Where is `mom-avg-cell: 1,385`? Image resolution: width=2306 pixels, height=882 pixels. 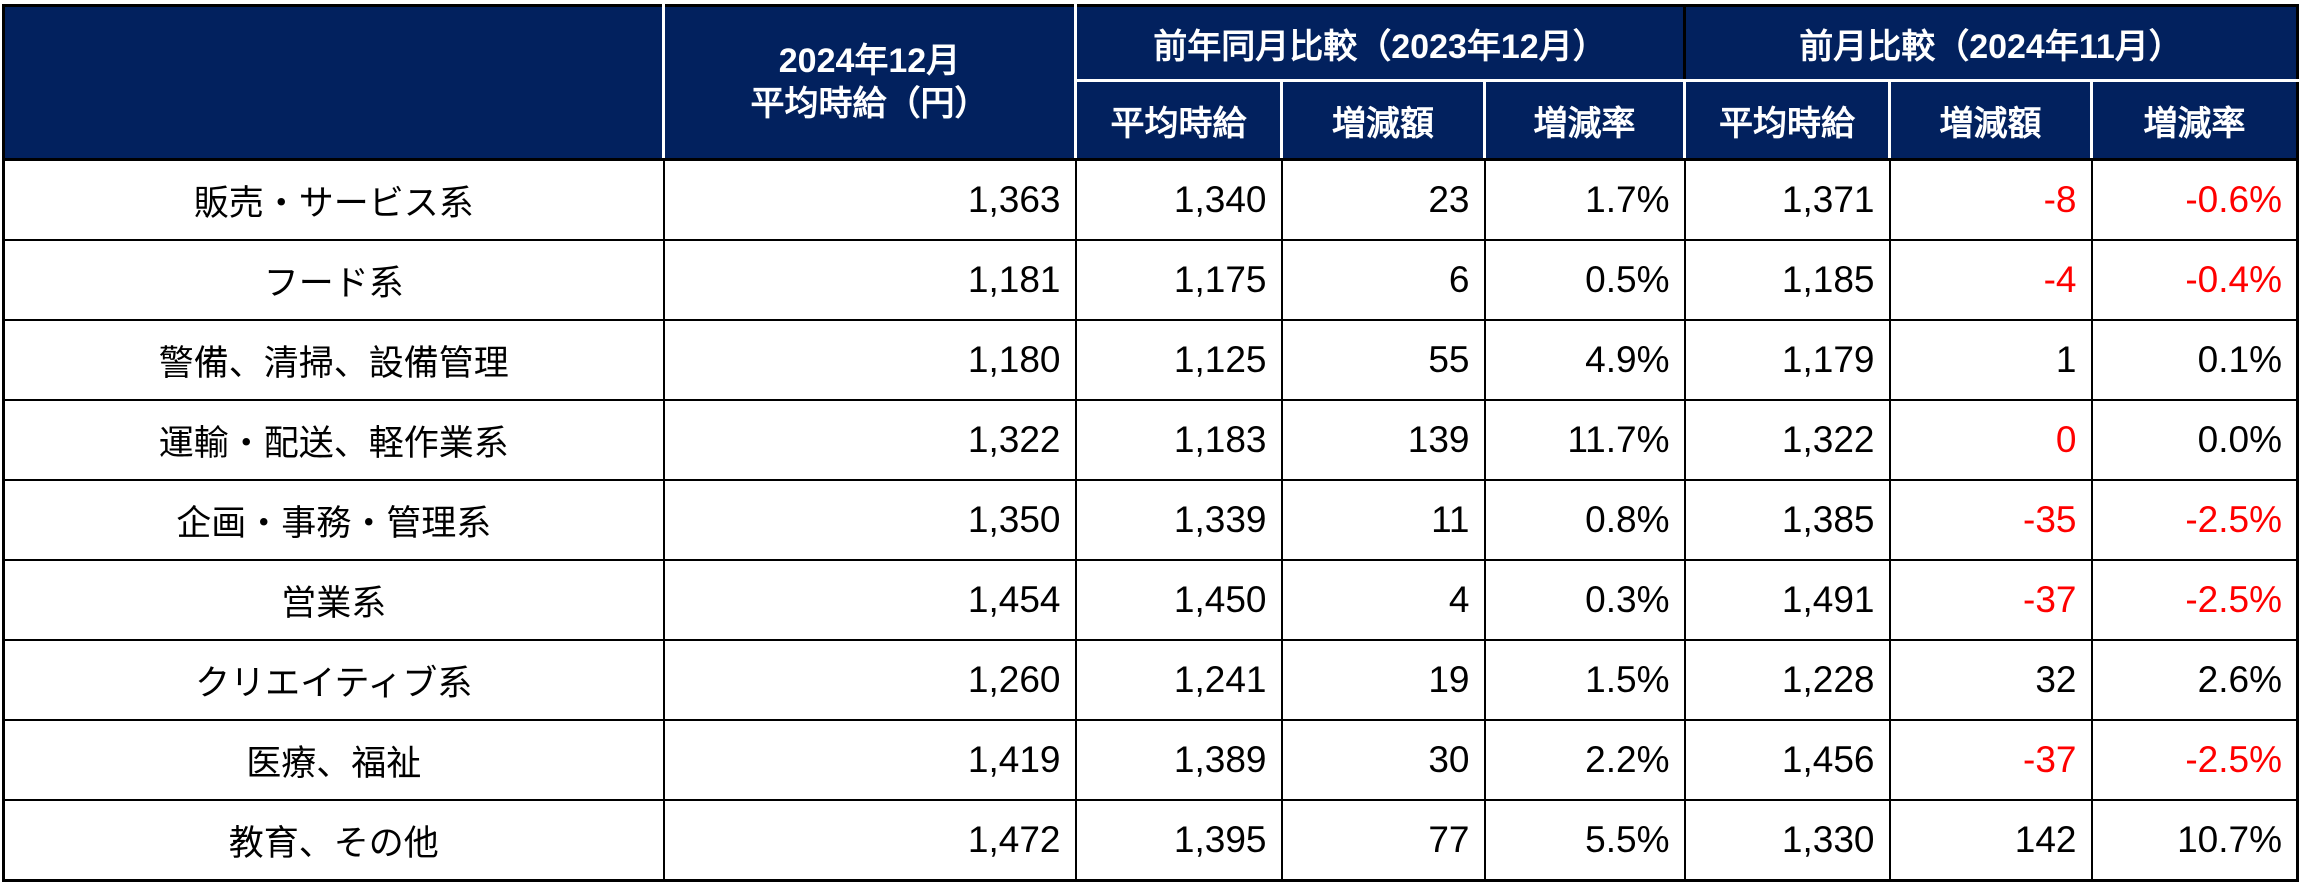 mom-avg-cell: 1,385 is located at coordinates (1787, 520).